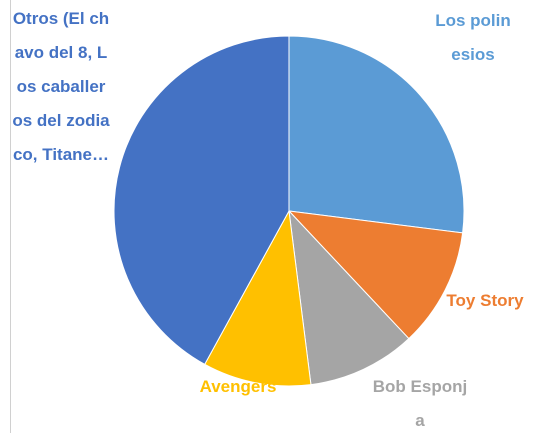 This screenshot has width=536, height=438. Describe the element at coordinates (238, 386) in the screenshot. I see `slice-label: Avengers` at that location.